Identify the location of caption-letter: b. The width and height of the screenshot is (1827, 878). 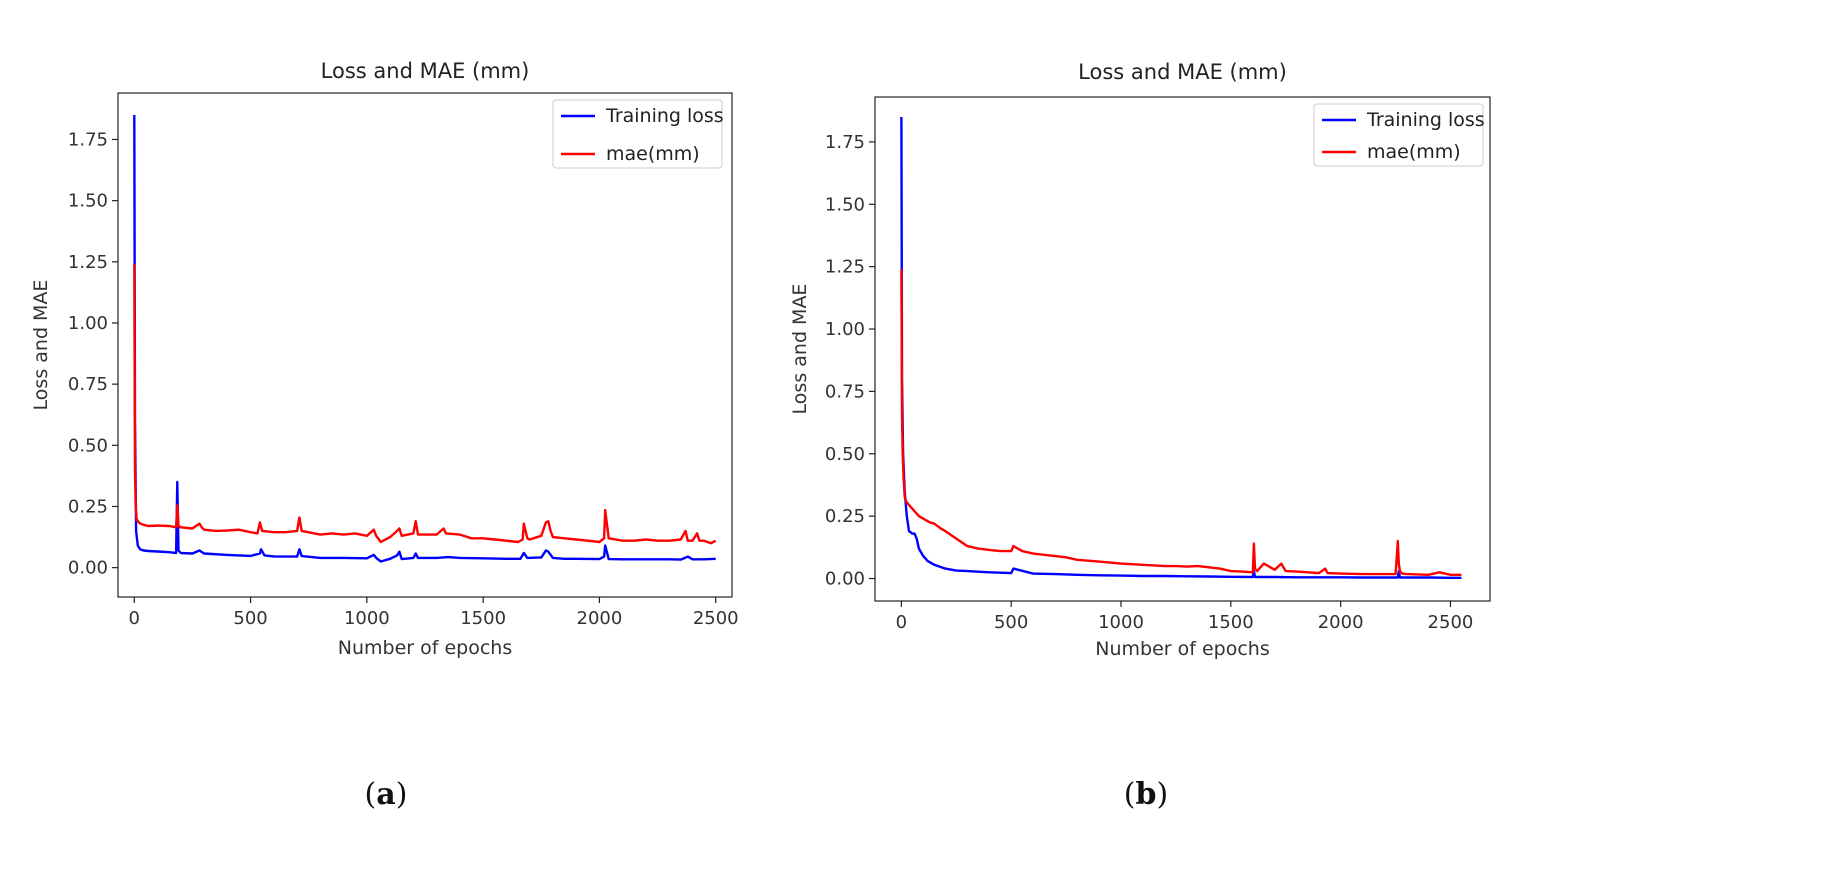
(1146, 794).